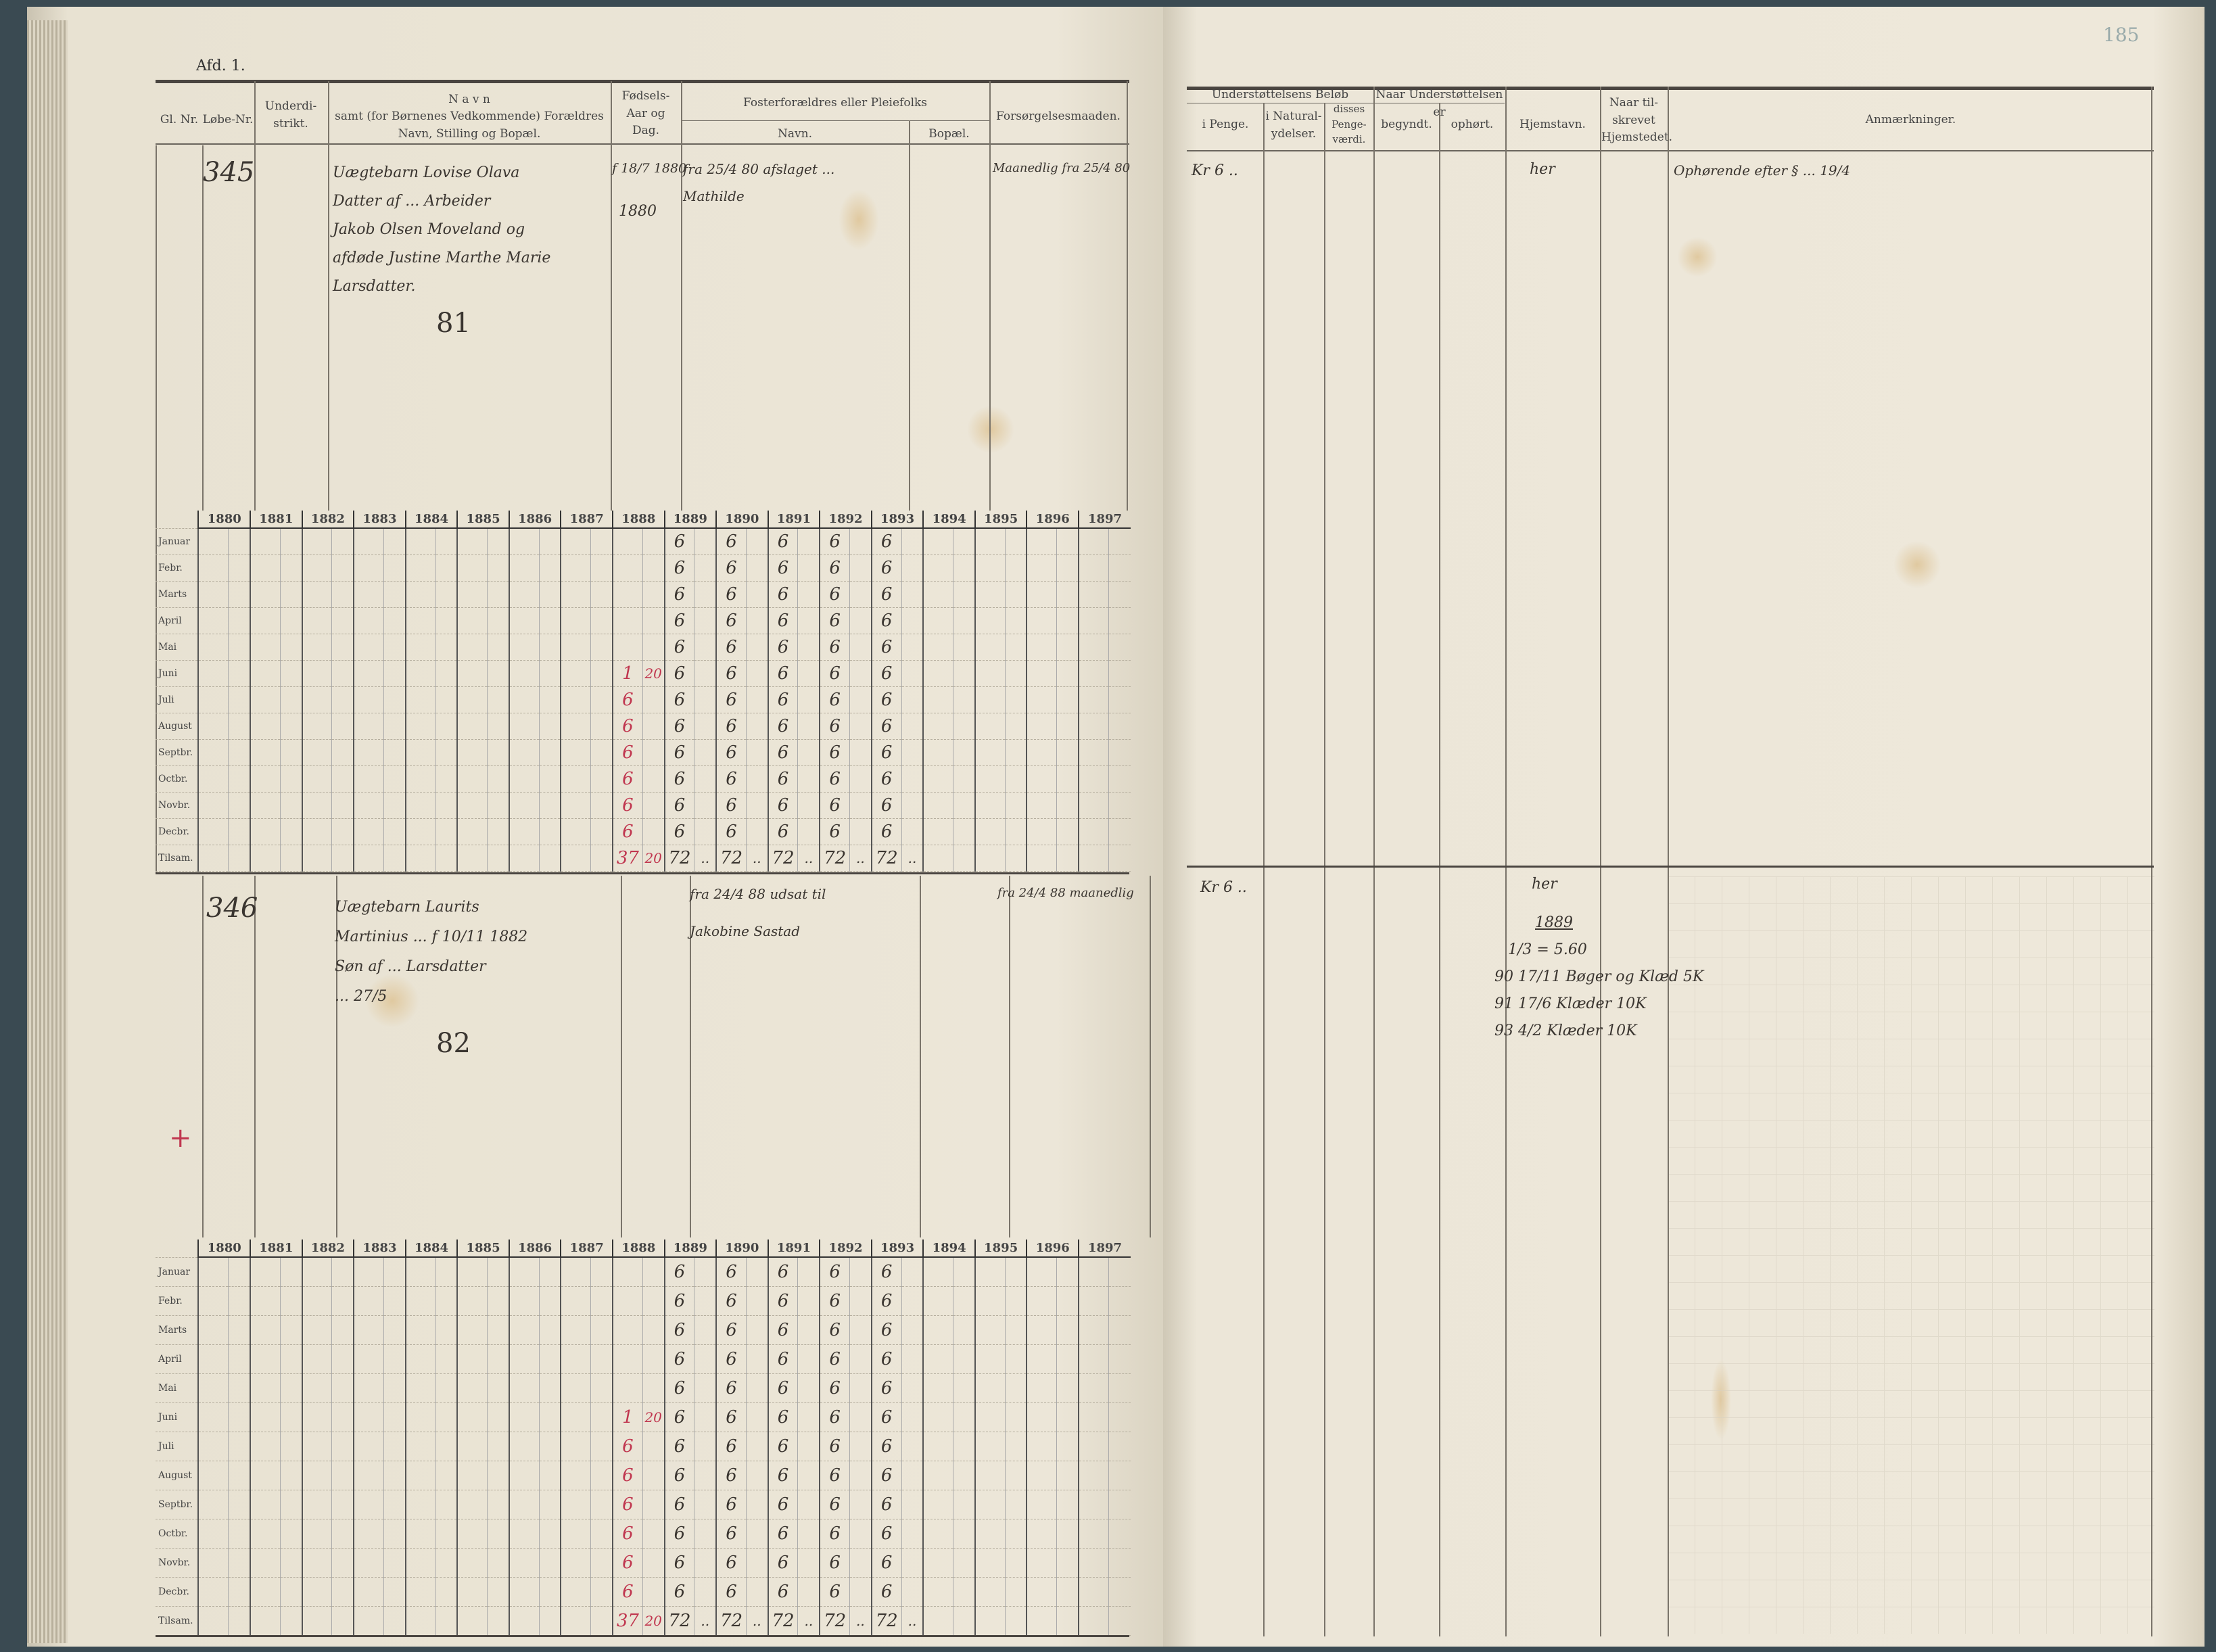 The height and width of the screenshot is (1652, 2216). Describe the element at coordinates (643, 673) in the screenshot. I see `month-row: Juni 1 20 6 6 6 6 6` at that location.